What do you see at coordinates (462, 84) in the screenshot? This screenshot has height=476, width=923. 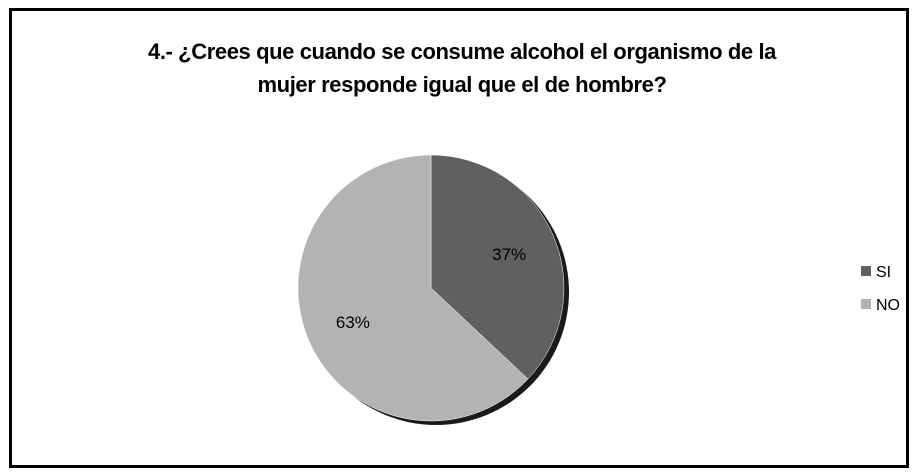 I see `chart-title-line-2: mujer responde igual que el de hombre?` at bounding box center [462, 84].